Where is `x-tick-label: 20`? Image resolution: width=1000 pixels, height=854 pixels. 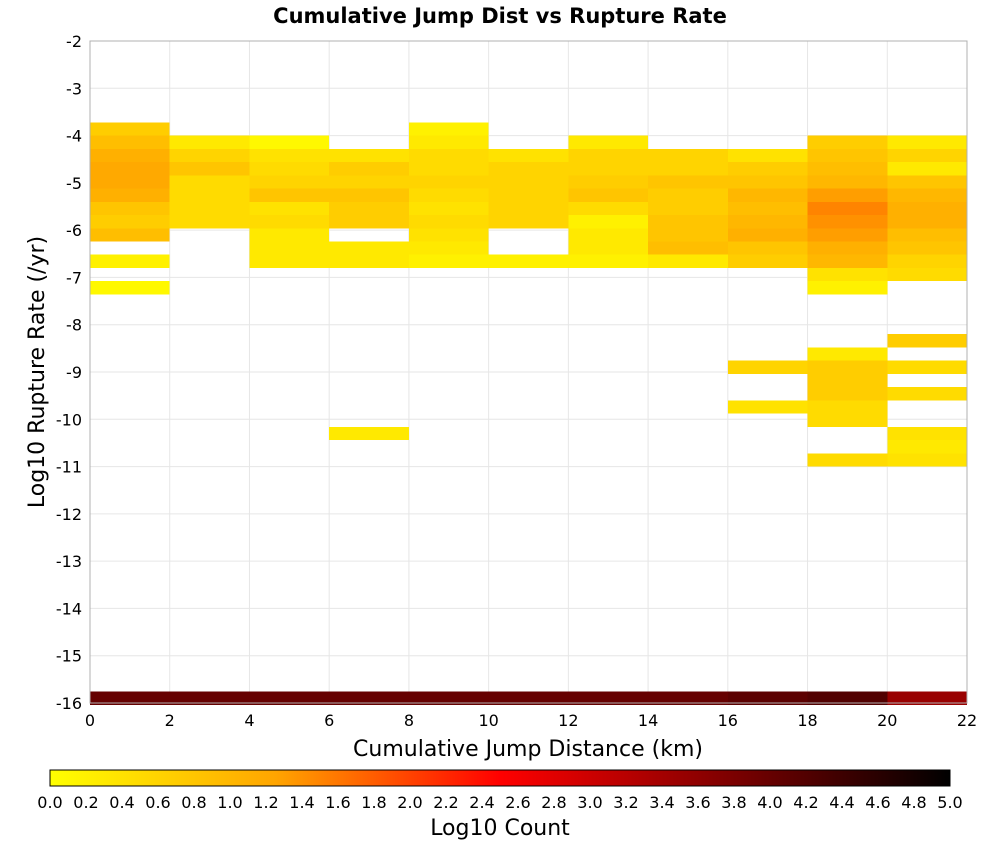
x-tick-label: 20 is located at coordinates (887, 720).